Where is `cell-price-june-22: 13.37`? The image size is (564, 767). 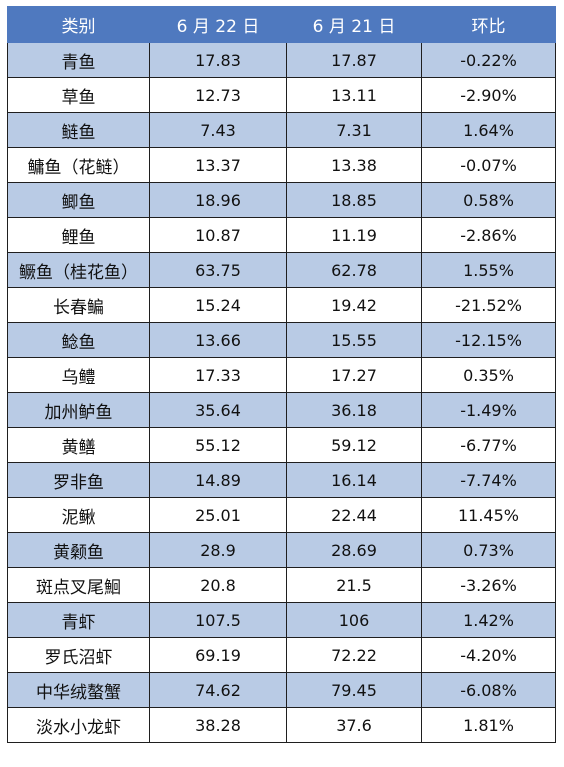 cell-price-june-22: 13.37 is located at coordinates (218, 165).